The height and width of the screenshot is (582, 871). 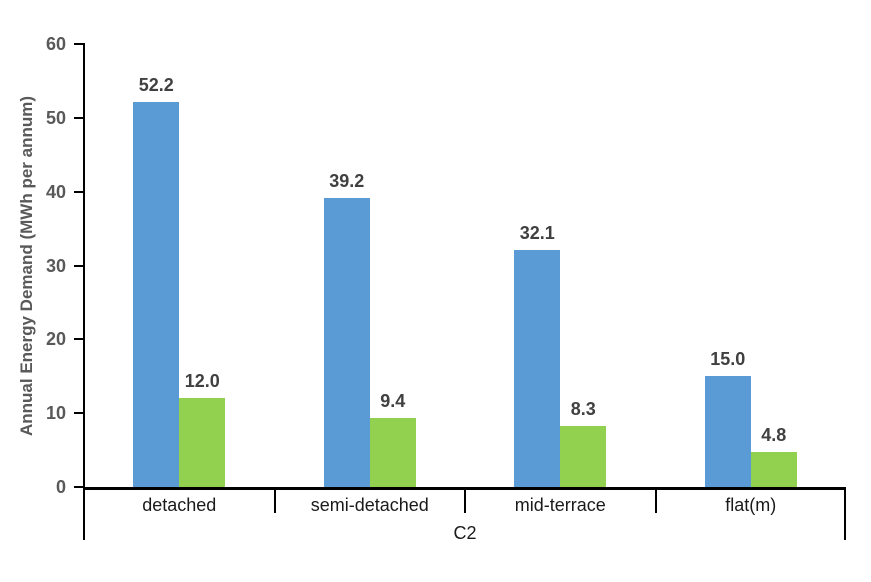 I want to click on x-axis-right-boundary-line, so click(x=845, y=513).